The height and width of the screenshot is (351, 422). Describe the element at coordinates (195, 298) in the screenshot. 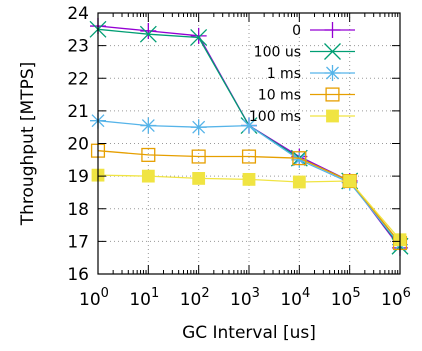

I see `x-tick-label: 10²` at that location.